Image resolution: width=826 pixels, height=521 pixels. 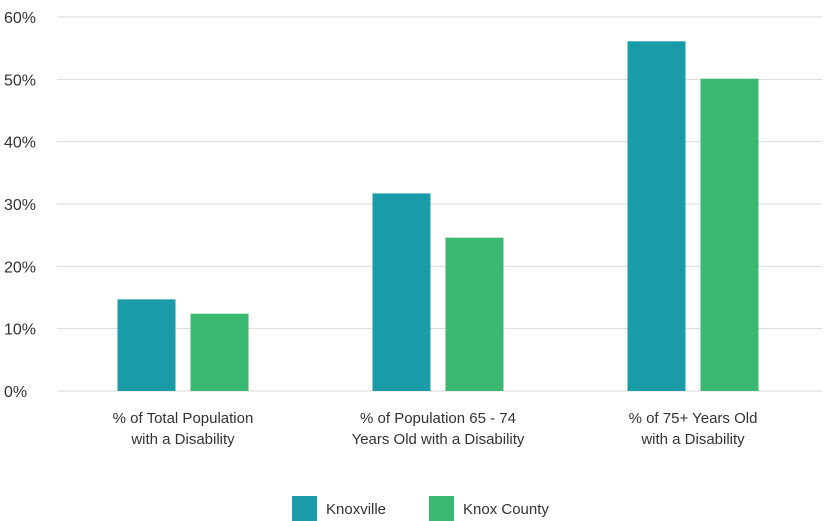 What do you see at coordinates (693, 418) in the screenshot?
I see `x-category-label: % of 75+ Years Old` at bounding box center [693, 418].